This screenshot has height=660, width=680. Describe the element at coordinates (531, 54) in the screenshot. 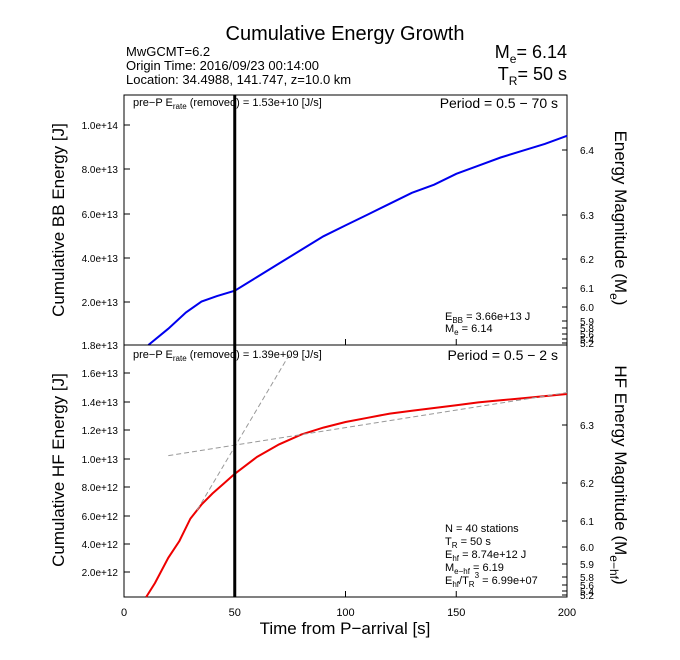

I see `energy-magnitude-header: Me= 6.14` at that location.